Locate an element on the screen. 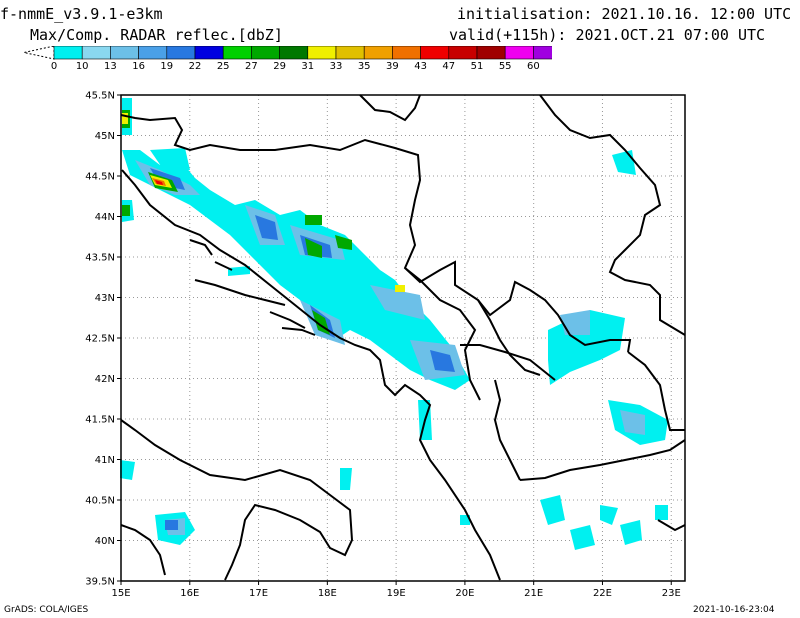 The width and height of the screenshot is (800, 618). lat-label: 41.5N is located at coordinates (100, 420).